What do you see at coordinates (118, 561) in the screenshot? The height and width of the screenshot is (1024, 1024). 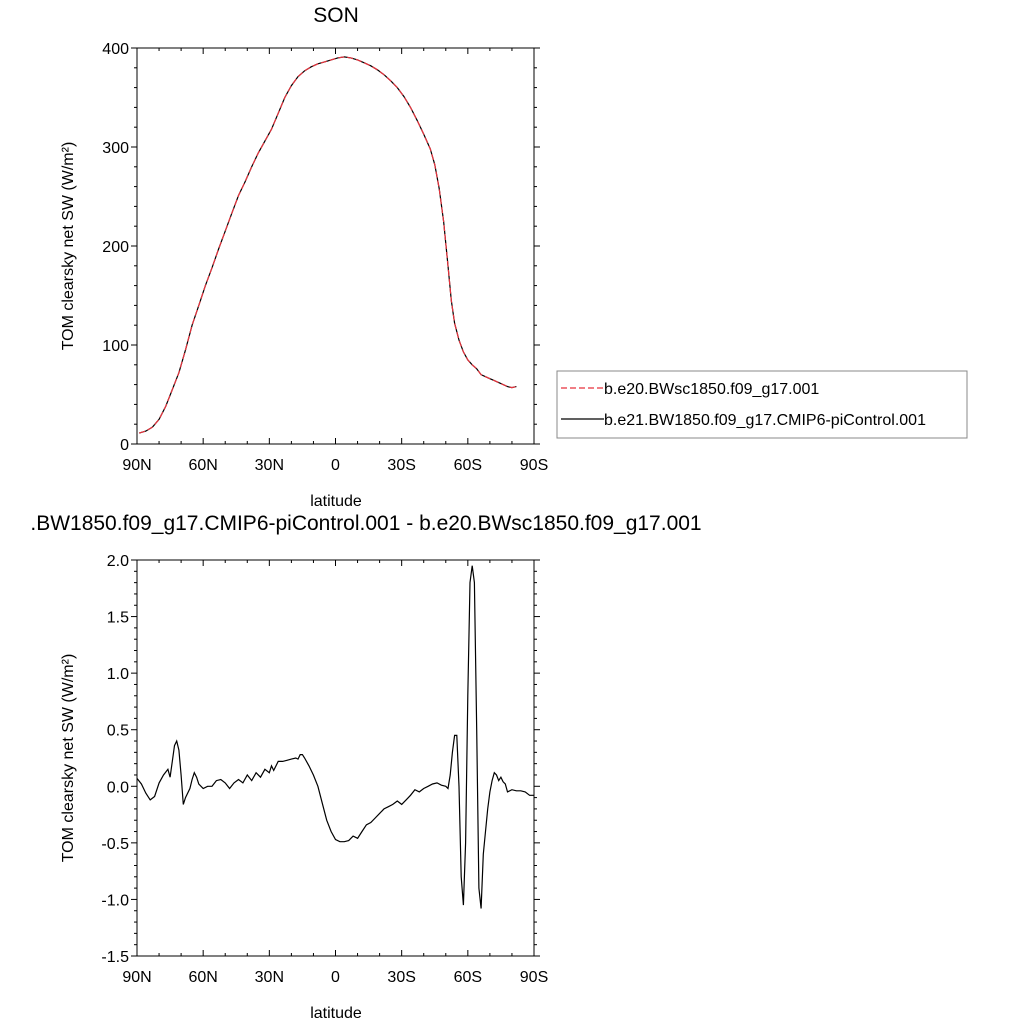 I see `y-tick-label: 2.0` at bounding box center [118, 561].